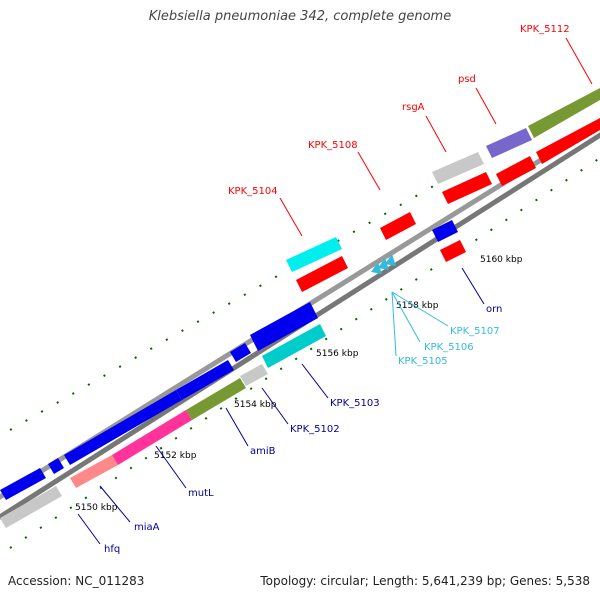 The width and height of the screenshot is (600, 600). I want to click on gene-label: psd, so click(467, 79).